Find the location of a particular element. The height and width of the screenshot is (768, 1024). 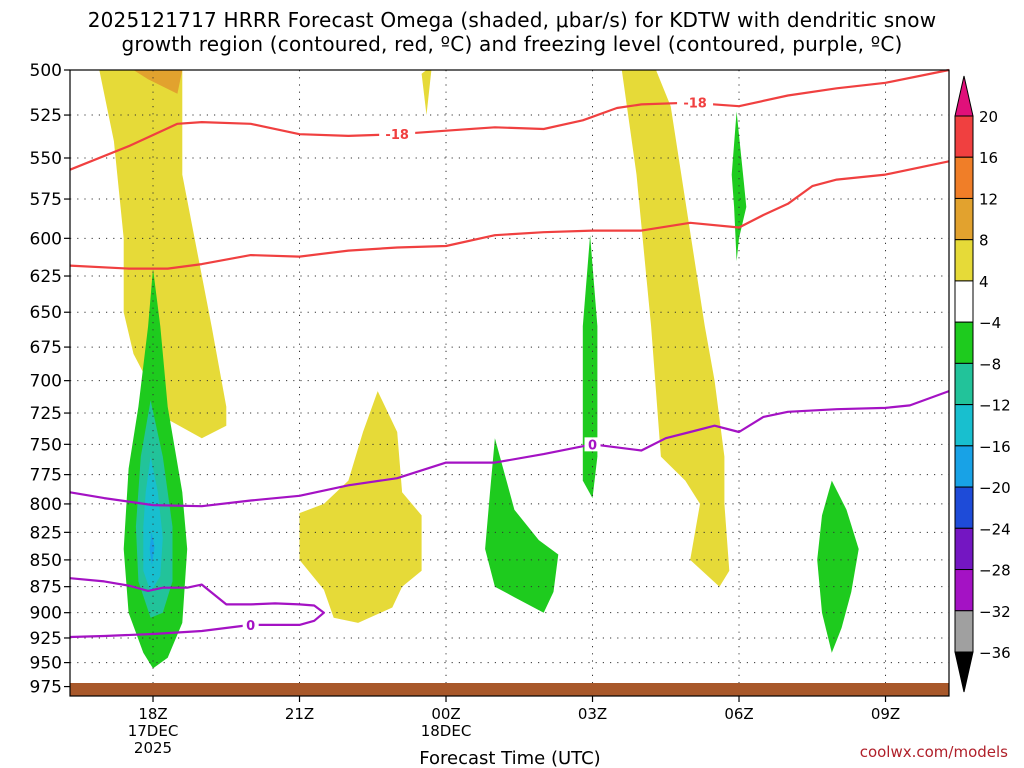

y-tick-label-500: 500 is located at coordinates (46, 71).